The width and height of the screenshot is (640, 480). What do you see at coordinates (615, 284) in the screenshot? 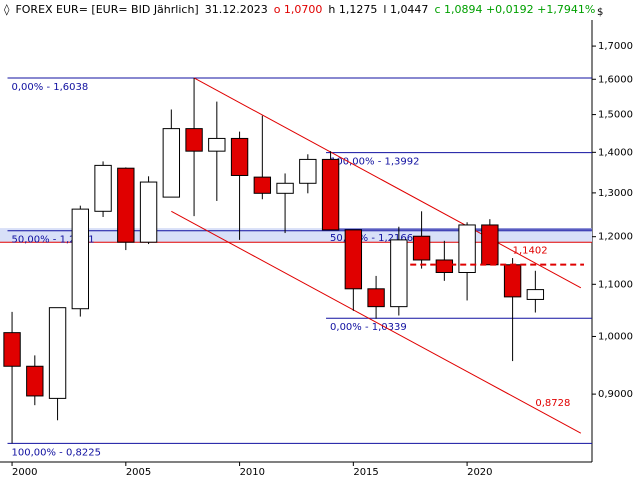
I see `y-tick-label: 1,1000` at bounding box center [615, 284].